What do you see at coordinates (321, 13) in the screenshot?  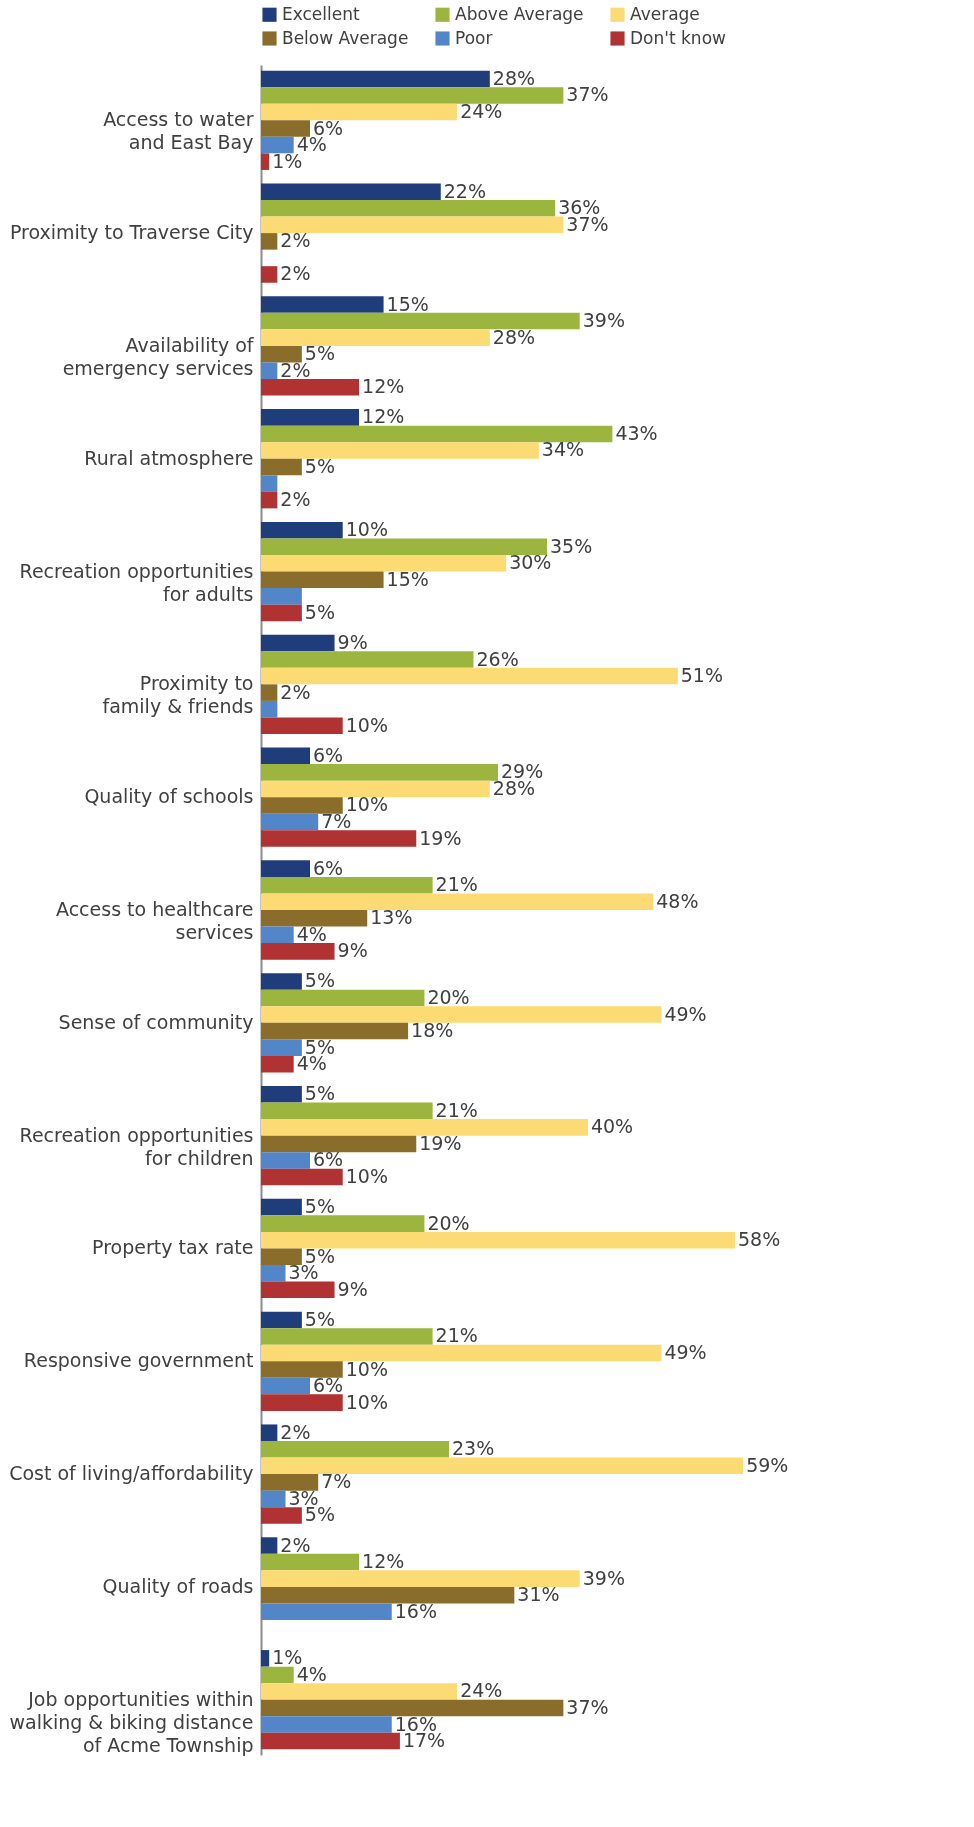 I see `legend-label: Excellent` at bounding box center [321, 13].